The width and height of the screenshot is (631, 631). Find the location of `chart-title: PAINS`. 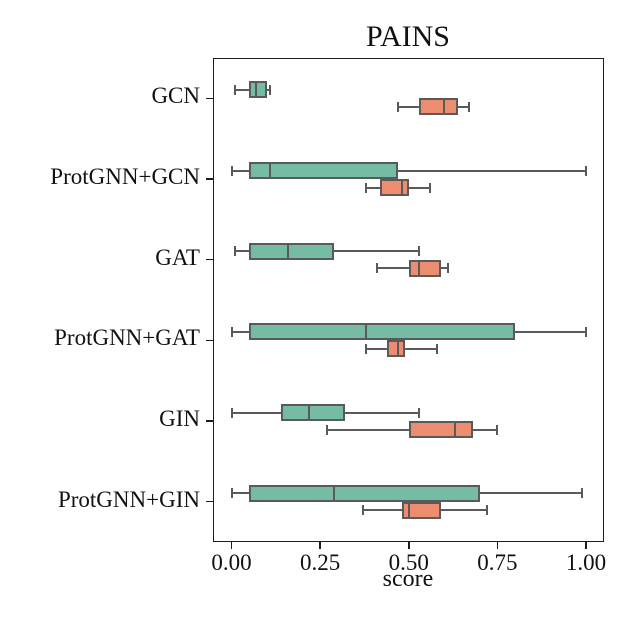

chart-title: PAINS is located at coordinates (408, 36).